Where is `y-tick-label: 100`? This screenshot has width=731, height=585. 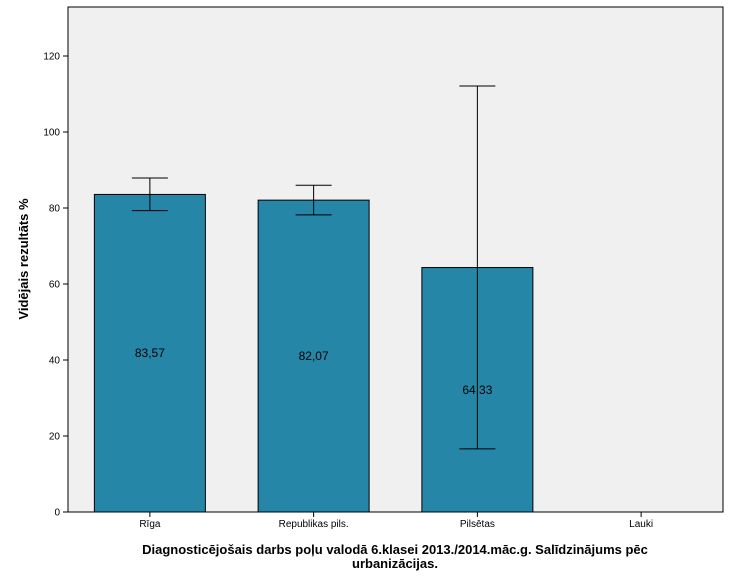 y-tick-label: 100 is located at coordinates (51, 133).